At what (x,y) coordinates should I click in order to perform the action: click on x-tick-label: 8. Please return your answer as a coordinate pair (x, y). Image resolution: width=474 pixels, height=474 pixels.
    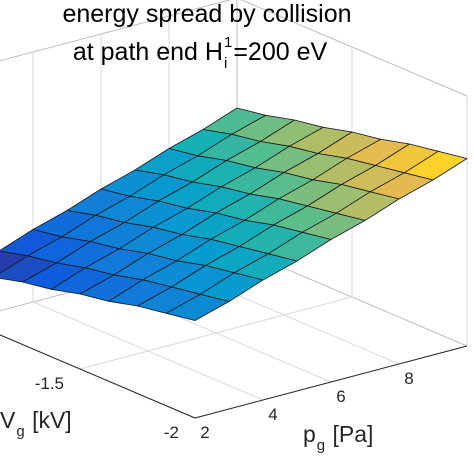
    Looking at the image, I should click on (408, 378).